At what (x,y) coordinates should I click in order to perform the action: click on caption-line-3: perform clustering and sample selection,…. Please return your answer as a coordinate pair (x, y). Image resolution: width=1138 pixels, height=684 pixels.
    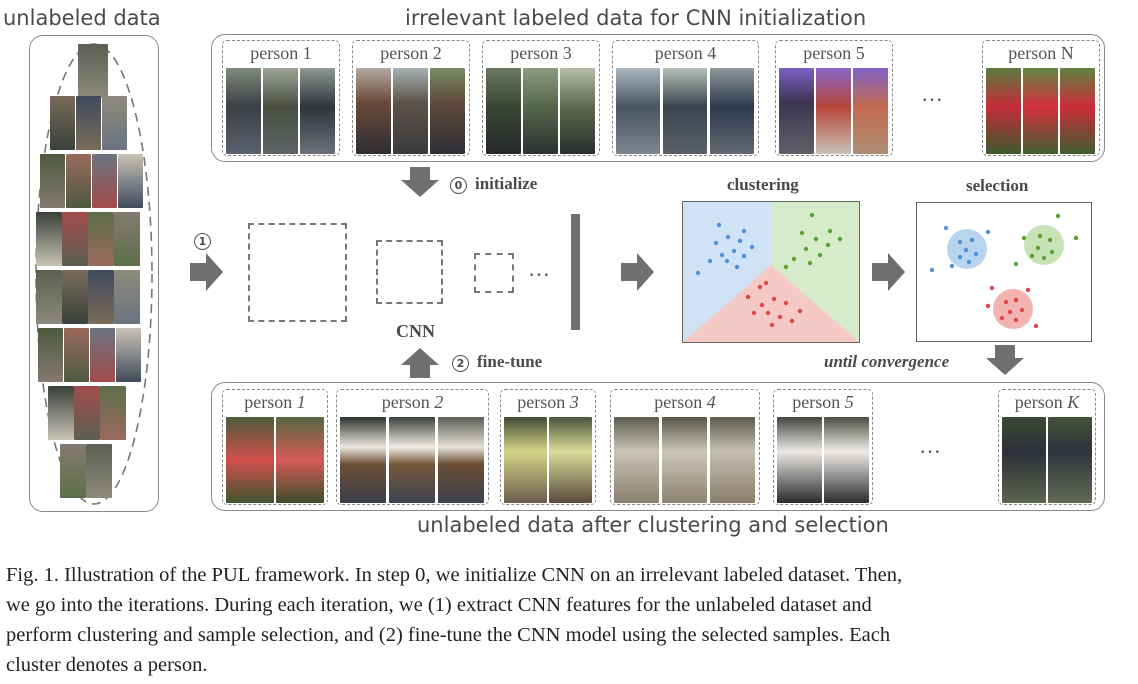
    Looking at the image, I should click on (448, 635).